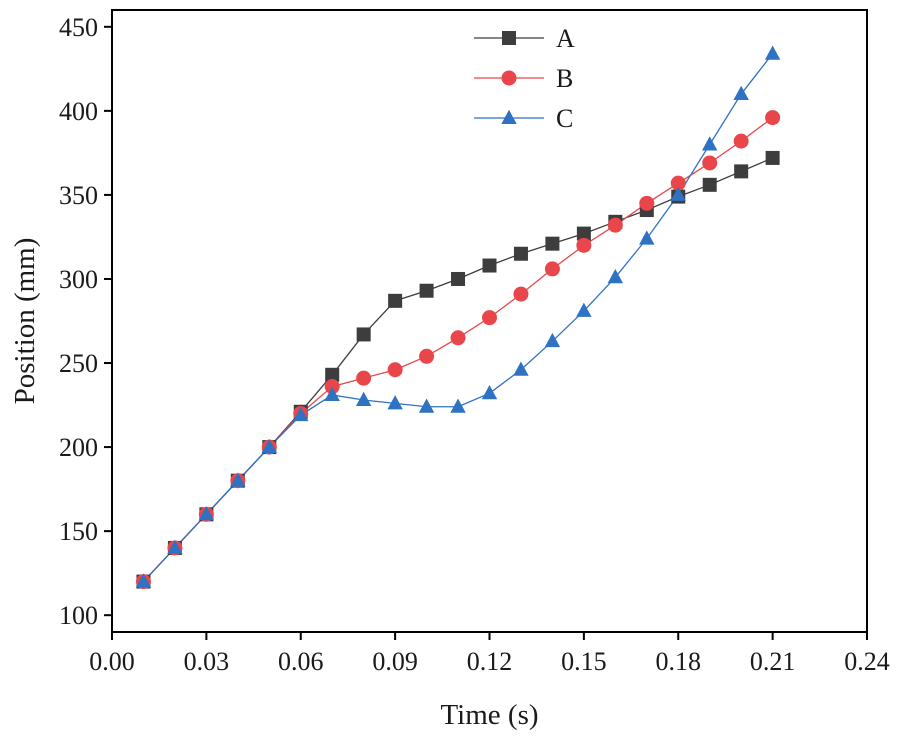 The height and width of the screenshot is (740, 900). What do you see at coordinates (489, 715) in the screenshot?
I see `x-axis-title: Time (s)` at bounding box center [489, 715].